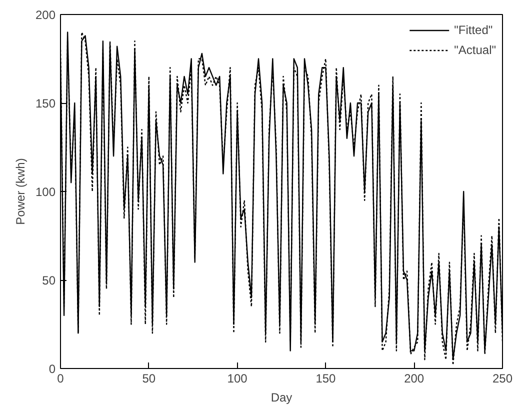 The height and width of the screenshot is (408, 516). What do you see at coordinates (281, 397) in the screenshot?
I see `x-axis-title: Day` at bounding box center [281, 397].